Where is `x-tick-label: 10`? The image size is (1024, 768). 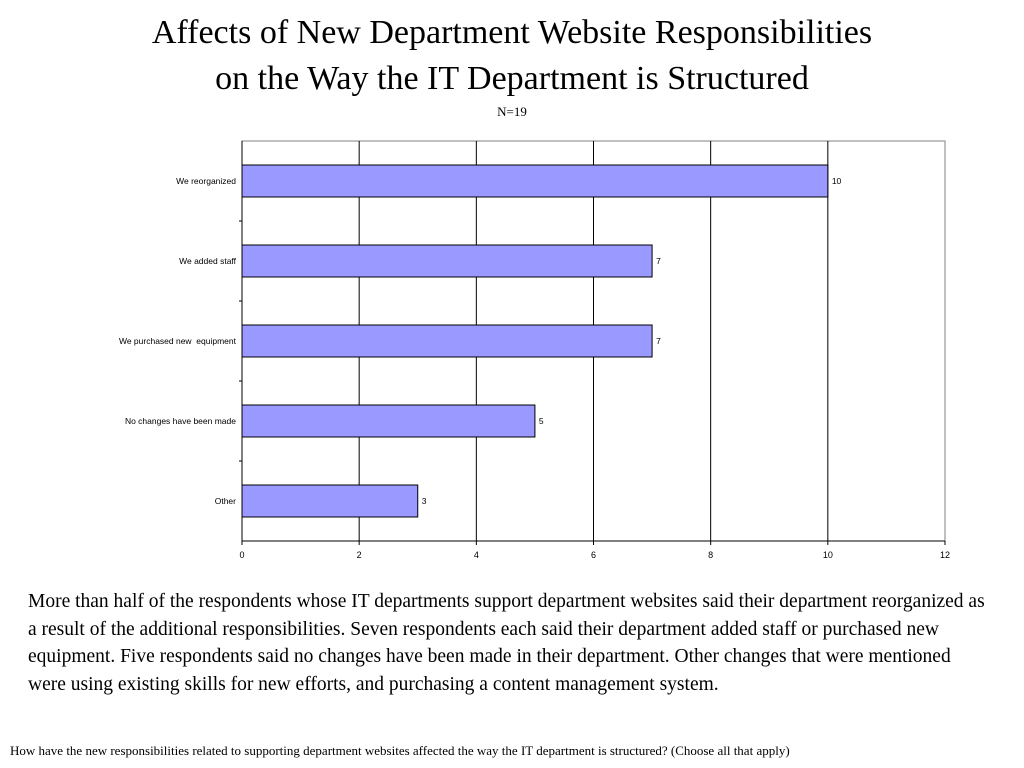
x-tick-label: 10 is located at coordinates (828, 555).